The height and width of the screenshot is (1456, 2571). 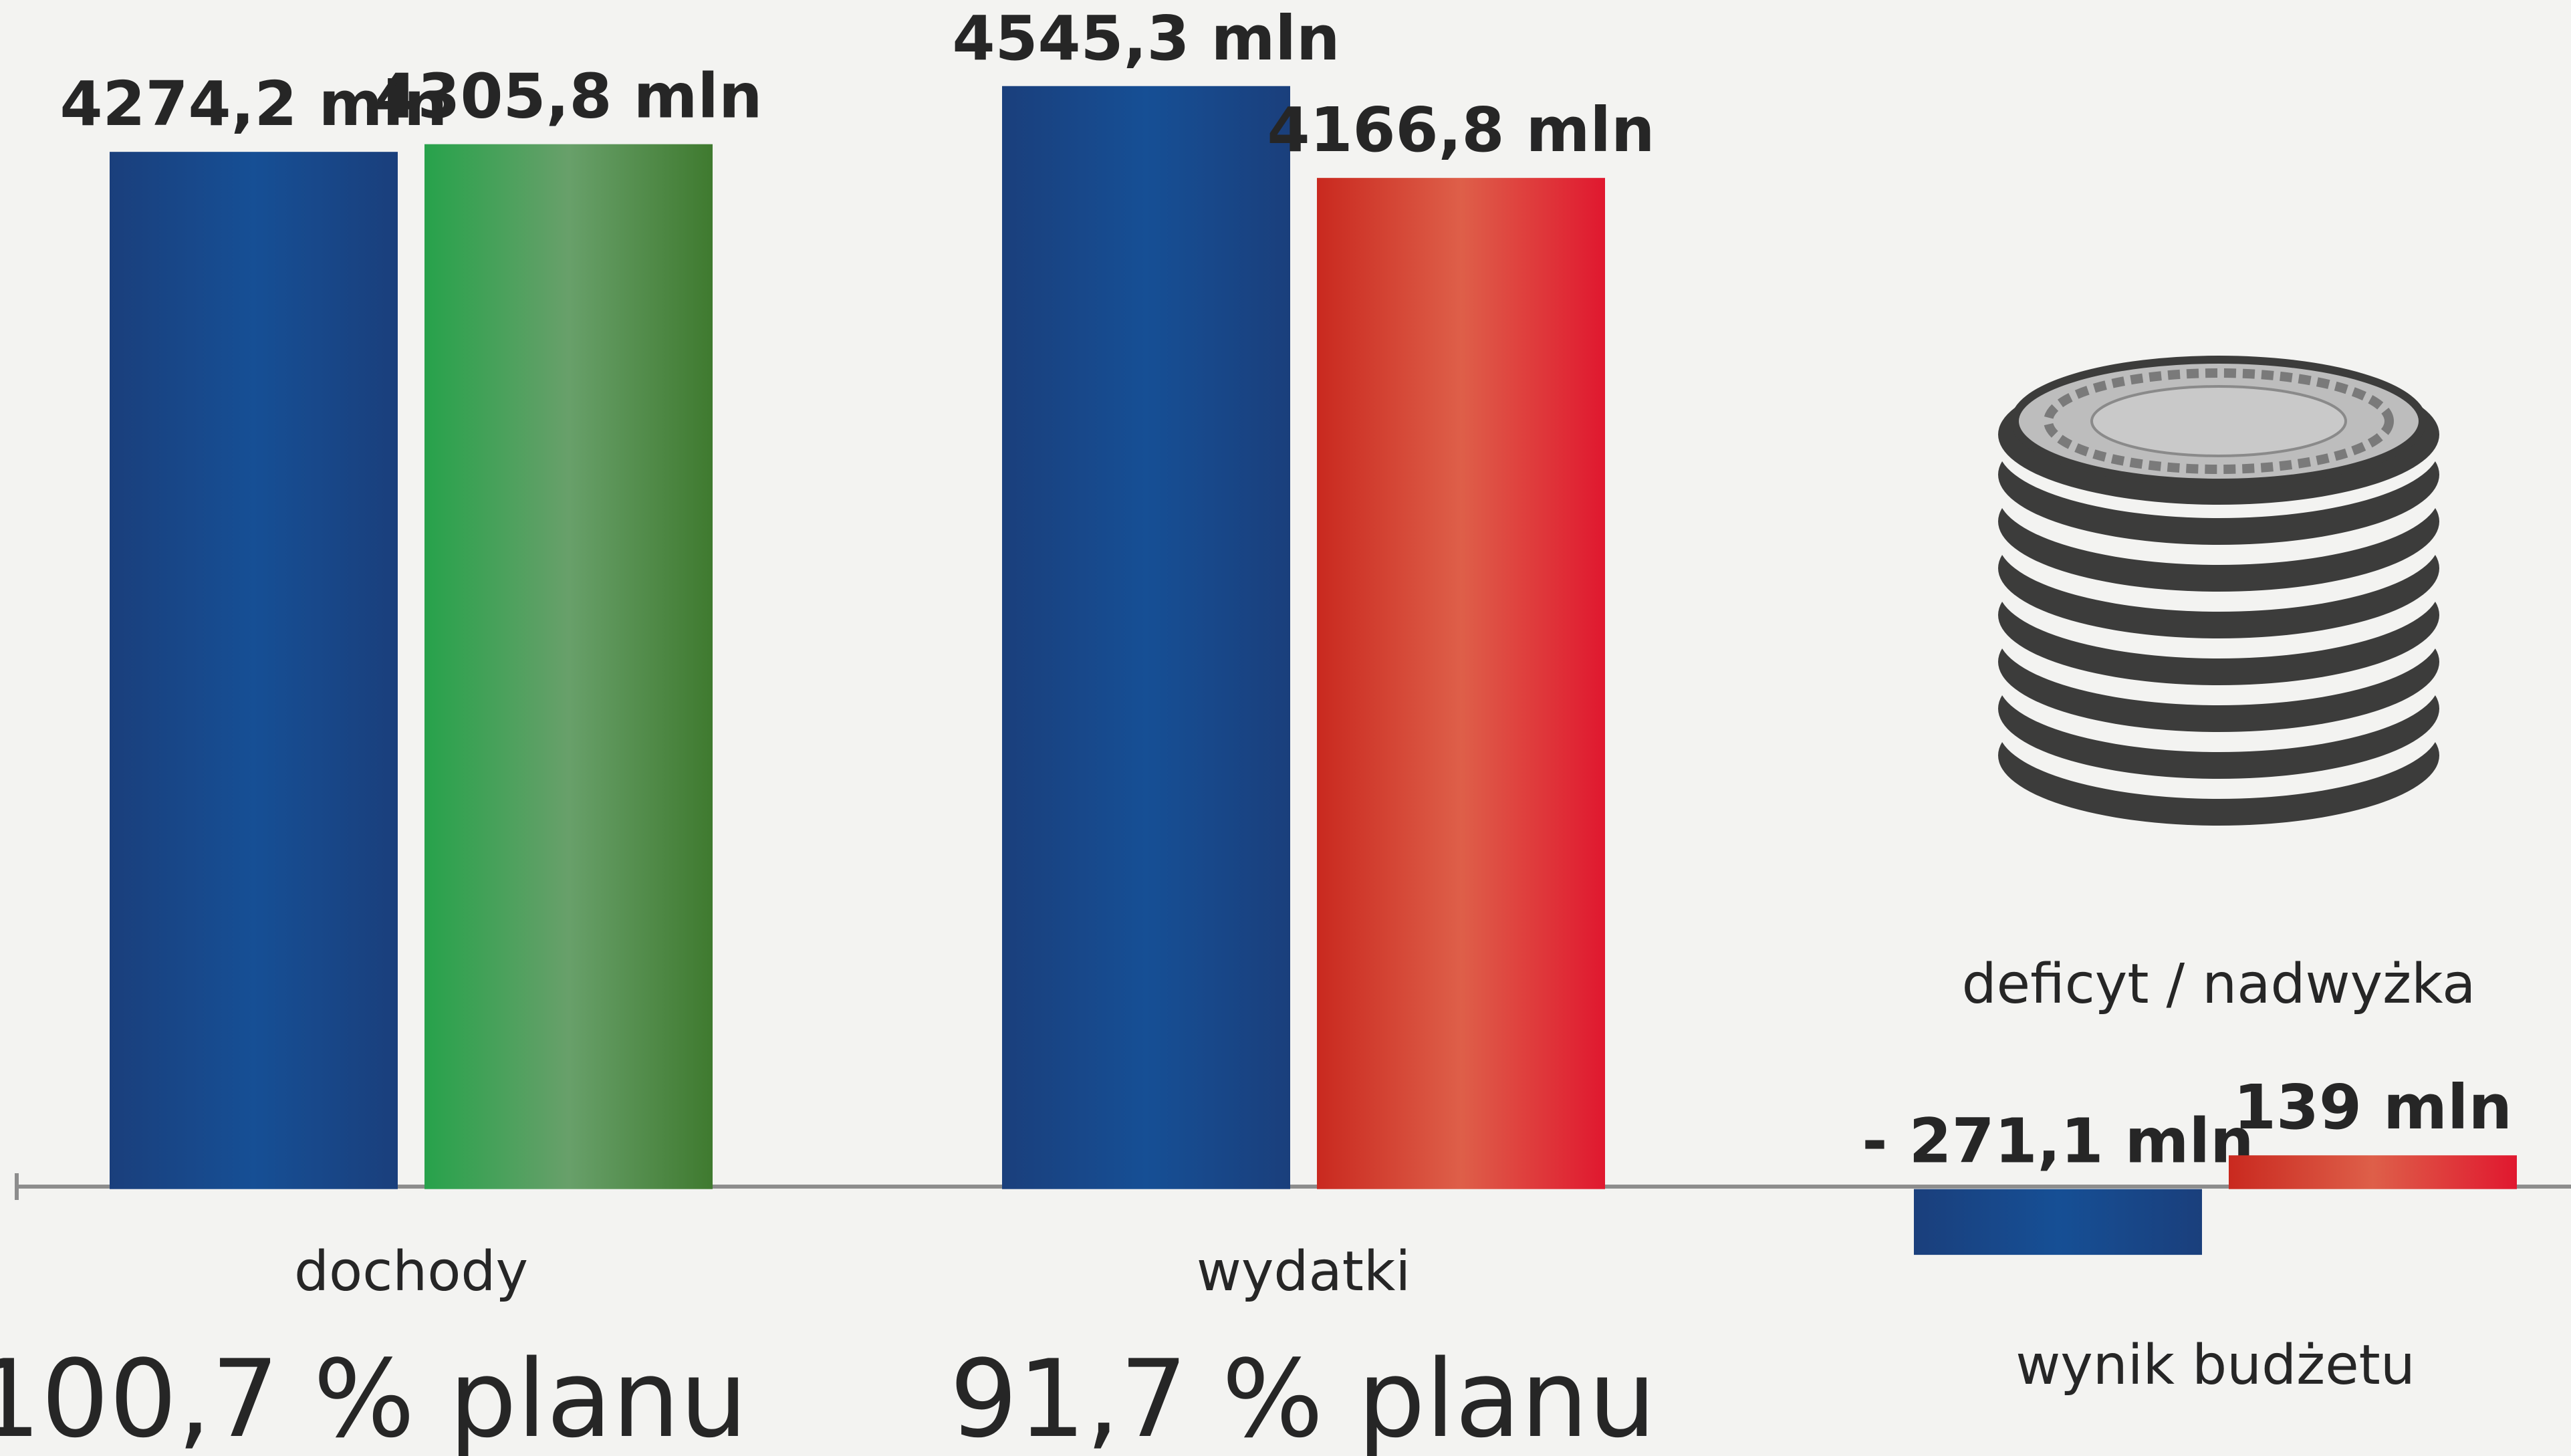 I want to click on x-tick-label: wynik budżetu, so click(x=2215, y=1365).